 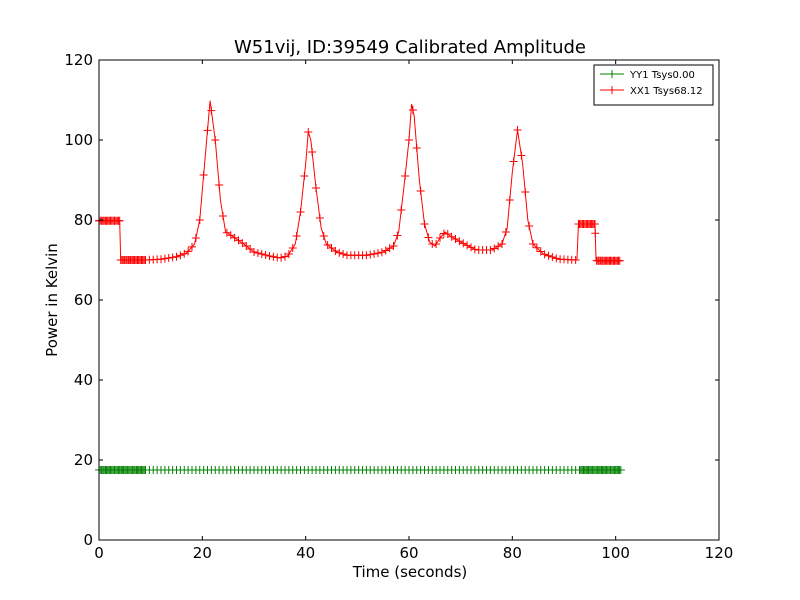 What do you see at coordinates (612, 74) in the screenshot?
I see `legend-marker` at bounding box center [612, 74].